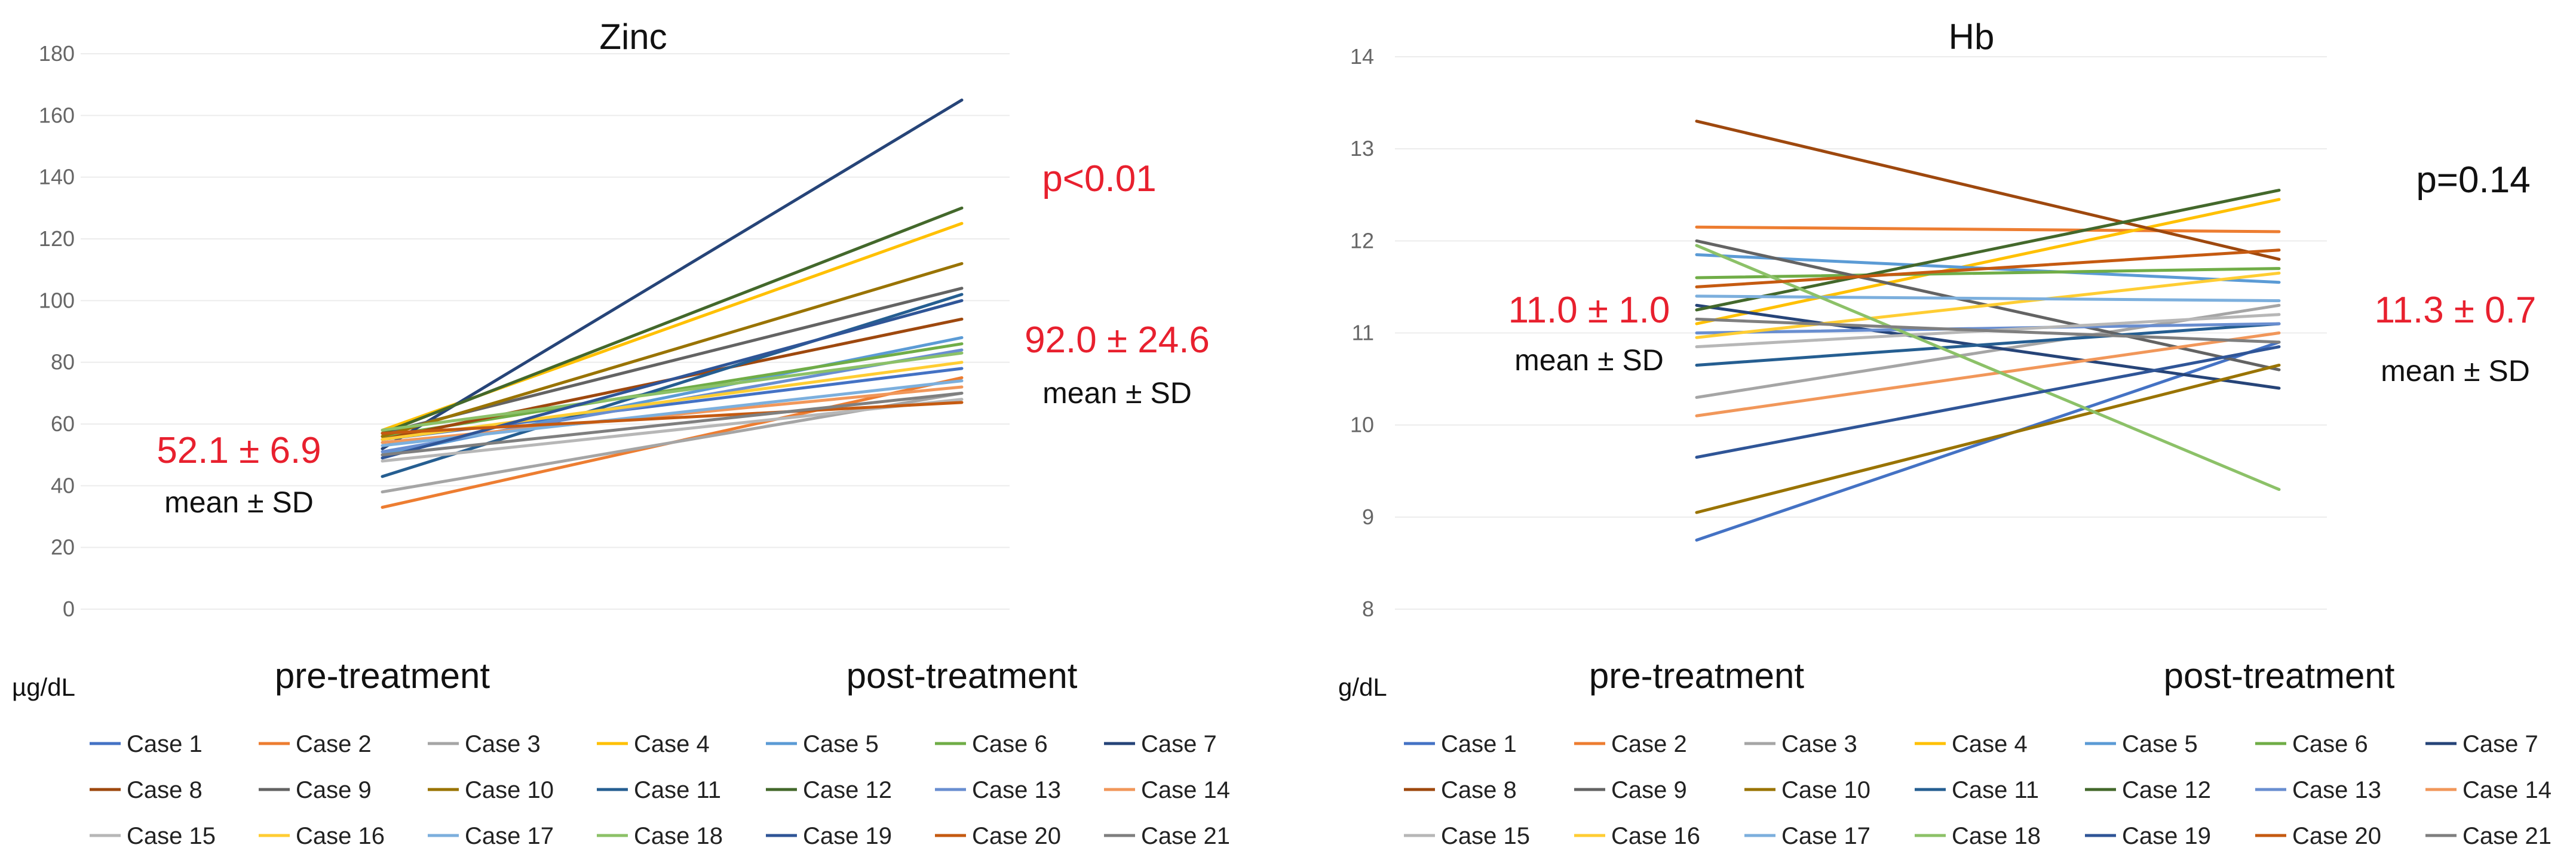  Describe the element at coordinates (1362, 687) in the screenshot. I see `y-axis-unit: g/dL` at that location.